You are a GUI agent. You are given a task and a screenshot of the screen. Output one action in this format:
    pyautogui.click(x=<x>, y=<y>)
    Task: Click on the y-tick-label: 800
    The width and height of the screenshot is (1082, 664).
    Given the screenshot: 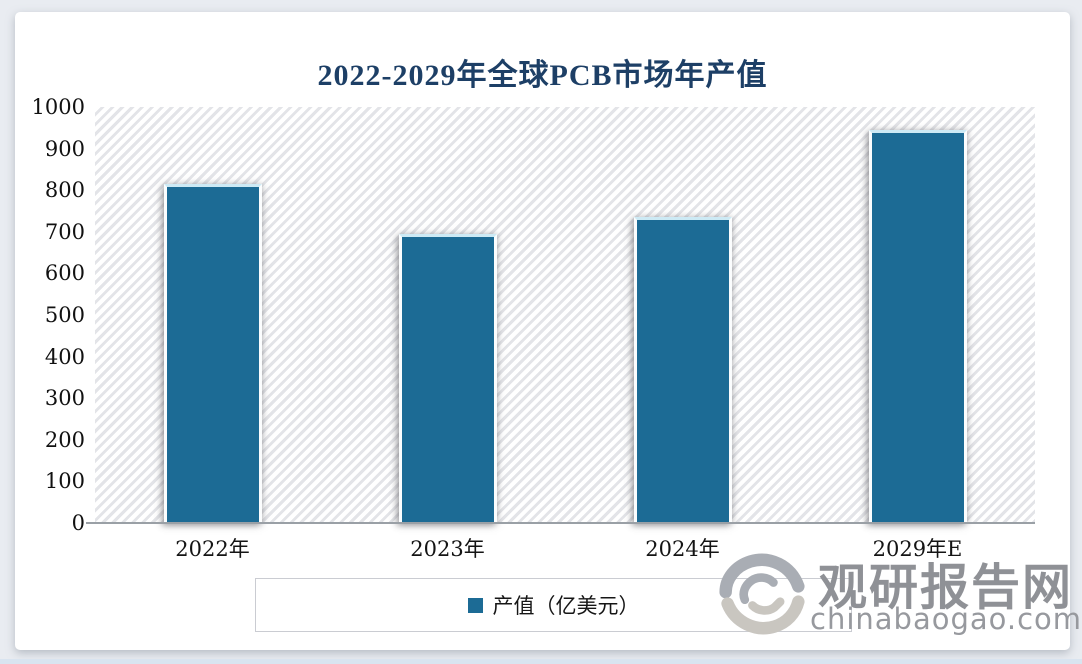 What is the action you would take?
    pyautogui.click(x=64, y=190)
    